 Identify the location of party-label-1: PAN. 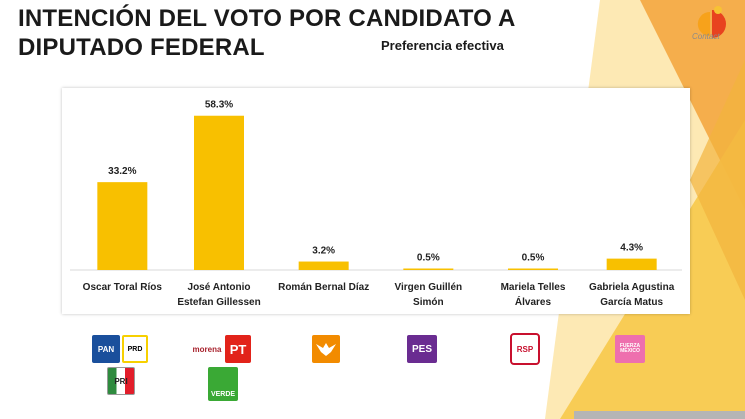
(106, 349).